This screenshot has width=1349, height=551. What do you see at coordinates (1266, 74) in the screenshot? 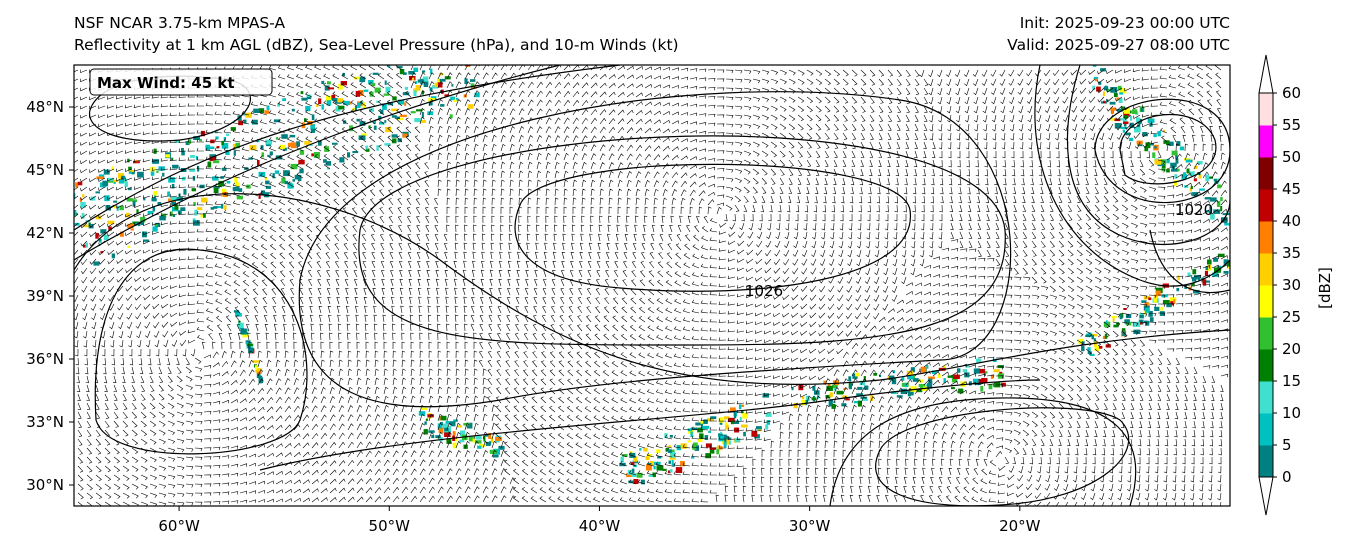
I see `colorbar-extend-max` at bounding box center [1266, 74].